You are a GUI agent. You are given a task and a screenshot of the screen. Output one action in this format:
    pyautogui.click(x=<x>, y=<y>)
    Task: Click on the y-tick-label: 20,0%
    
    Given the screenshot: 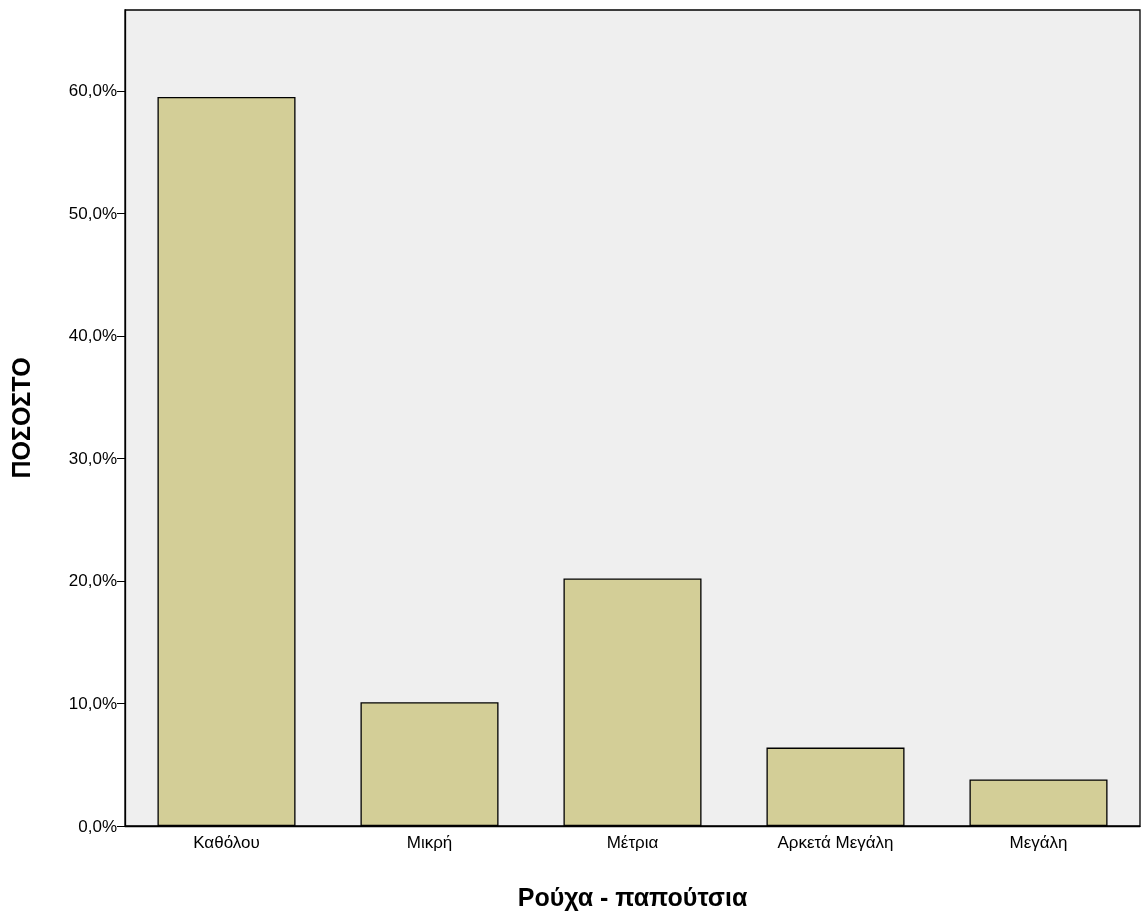 What is the action you would take?
    pyautogui.click(x=92, y=581)
    